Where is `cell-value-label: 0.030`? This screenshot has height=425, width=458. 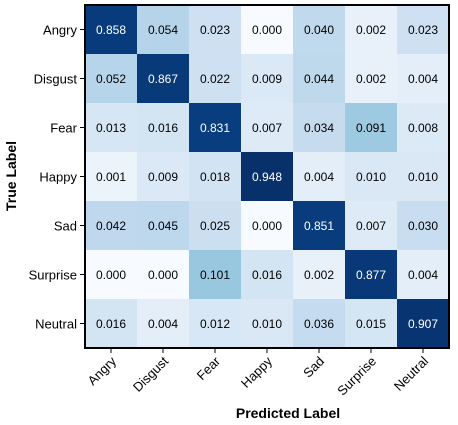
cell-value-label: 0.030 is located at coordinates (423, 226).